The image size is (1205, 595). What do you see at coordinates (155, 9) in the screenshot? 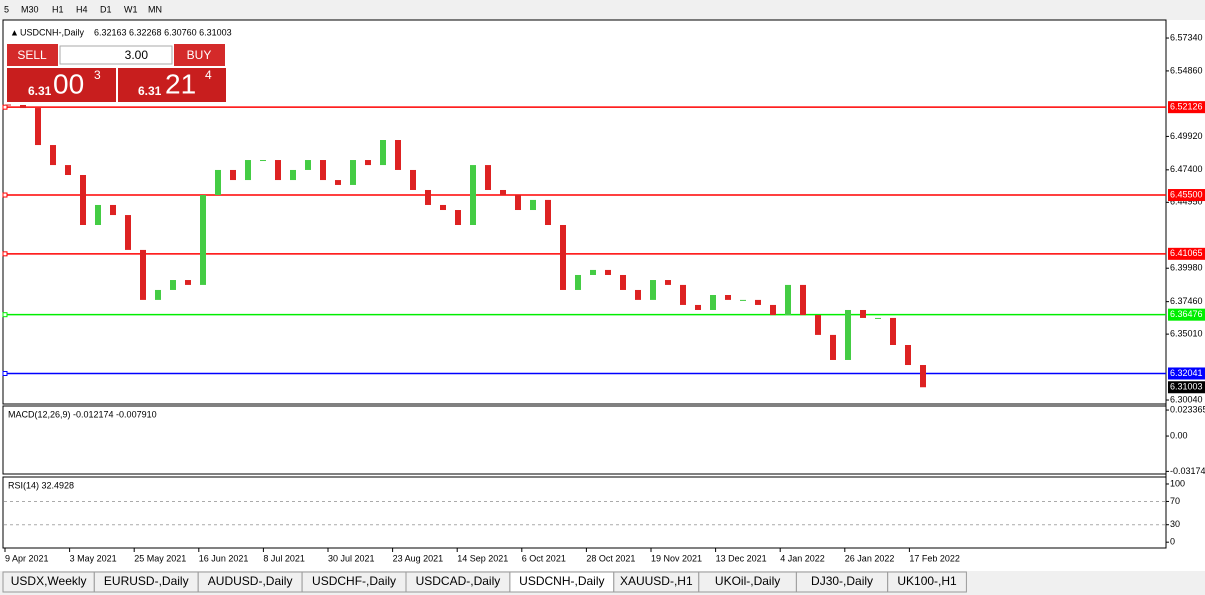
I see `timeframe: MN` at bounding box center [155, 9].